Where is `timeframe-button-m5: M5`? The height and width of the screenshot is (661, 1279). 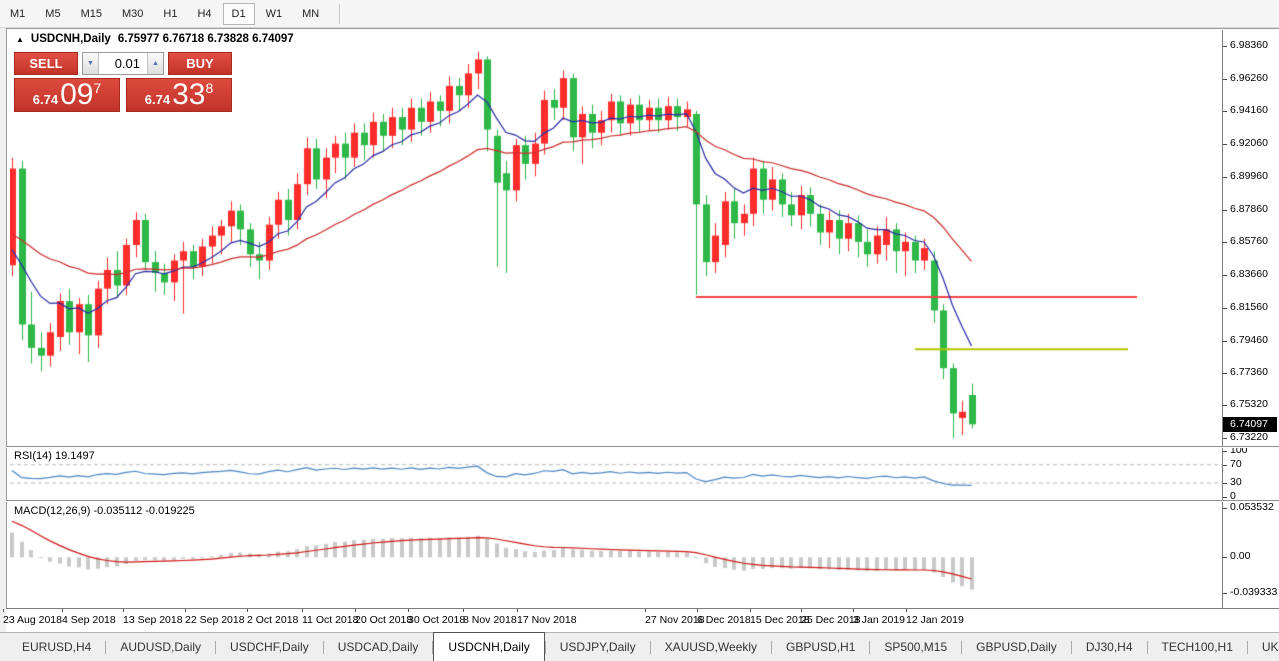 timeframe-button-m5: M5 is located at coordinates (52, 14).